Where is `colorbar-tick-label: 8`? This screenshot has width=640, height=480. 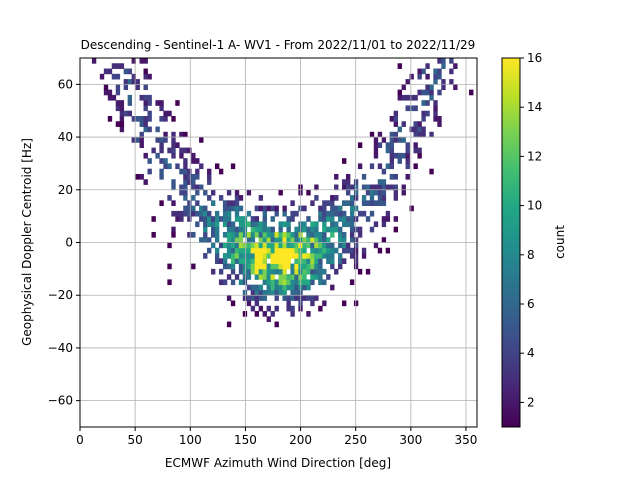 colorbar-tick-label: 8 is located at coordinates (531, 255).